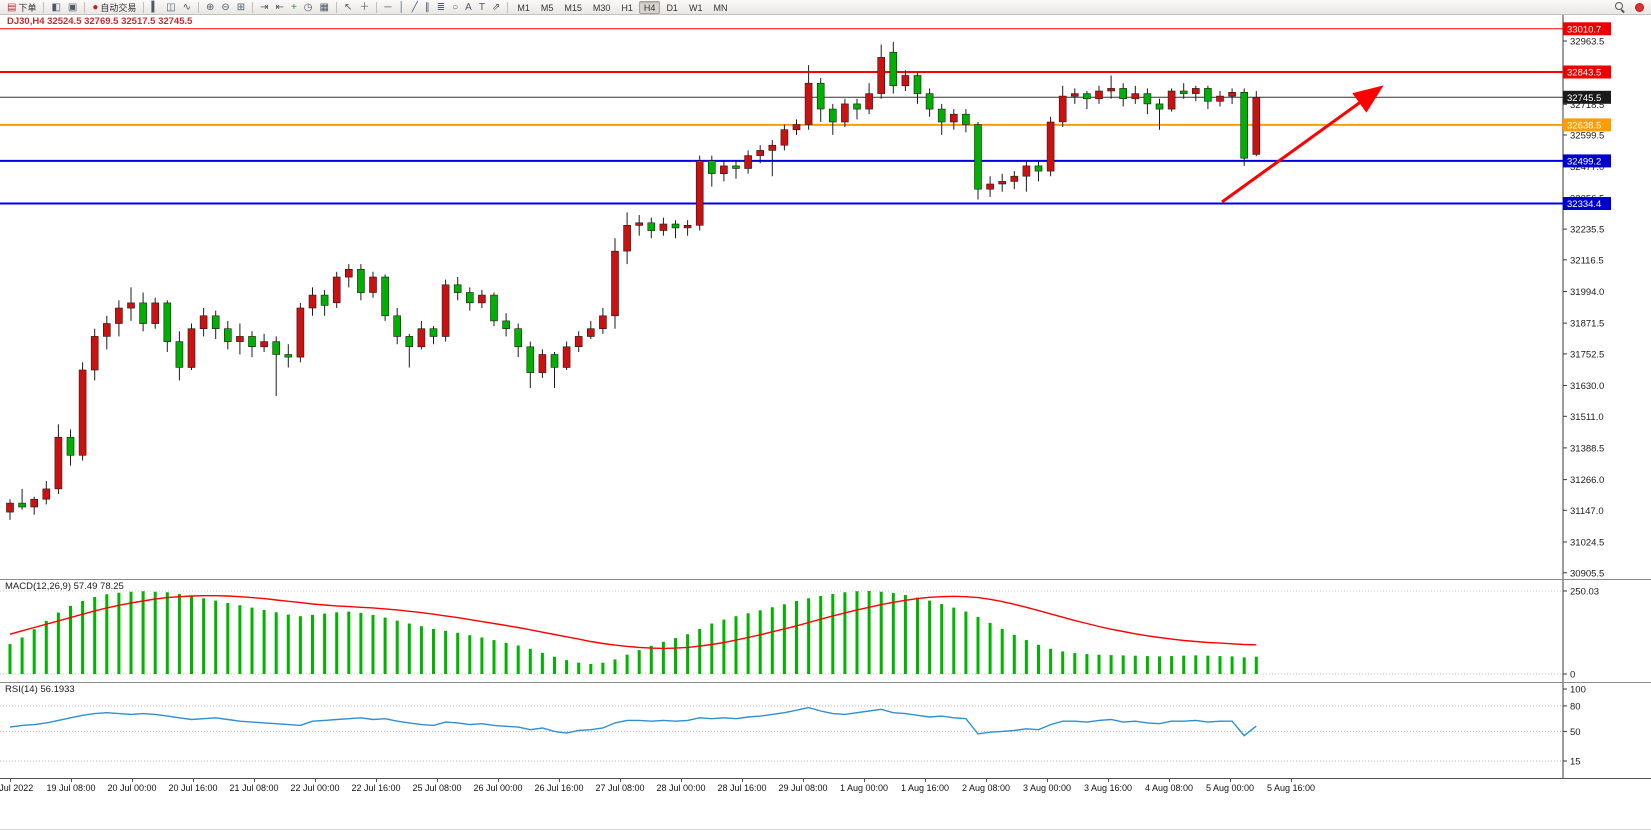 The height and width of the screenshot is (830, 1651). What do you see at coordinates (1108, 788) in the screenshot?
I see `time-label: 3 Aug 16:00` at bounding box center [1108, 788].